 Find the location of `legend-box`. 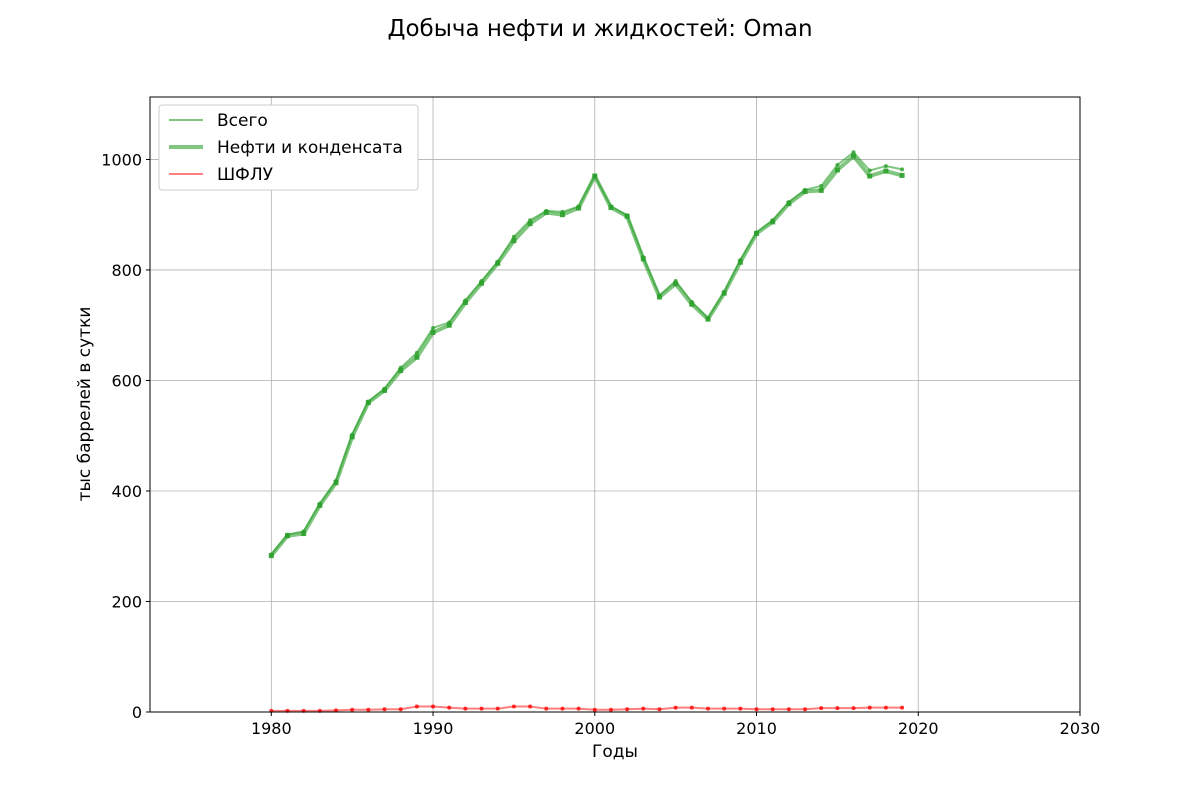

legend-box is located at coordinates (288, 147).